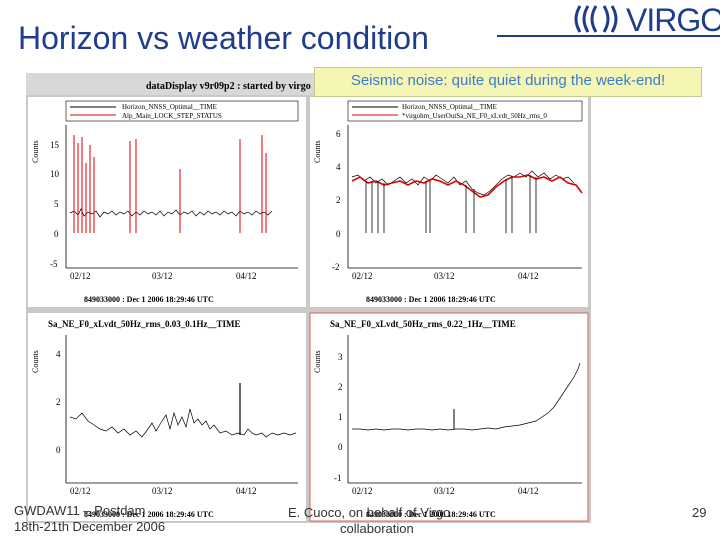 This screenshot has height=540, width=720. What do you see at coordinates (35, 151) in the screenshot?
I see `panel-1-ylabel: Counts` at bounding box center [35, 151].